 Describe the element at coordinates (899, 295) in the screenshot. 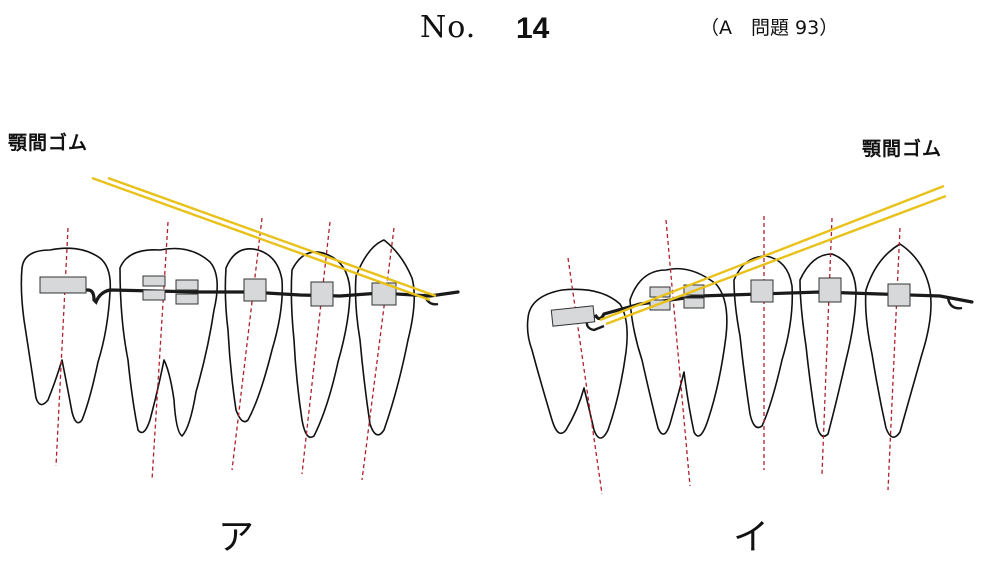

I see `bracket-b5` at that location.